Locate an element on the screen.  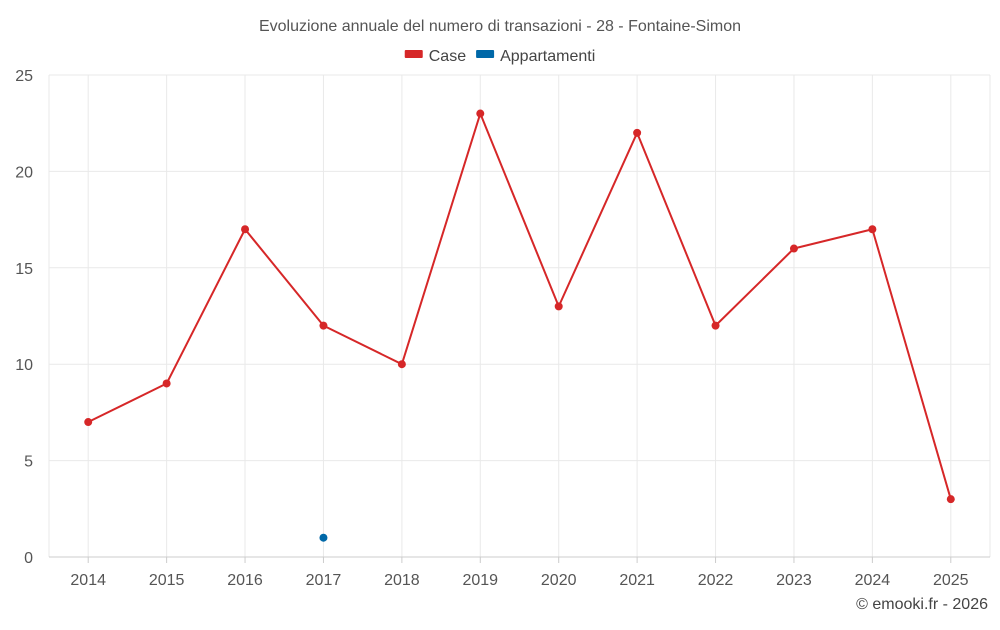
legend: Case Appartamenti is located at coordinates (499, 56).